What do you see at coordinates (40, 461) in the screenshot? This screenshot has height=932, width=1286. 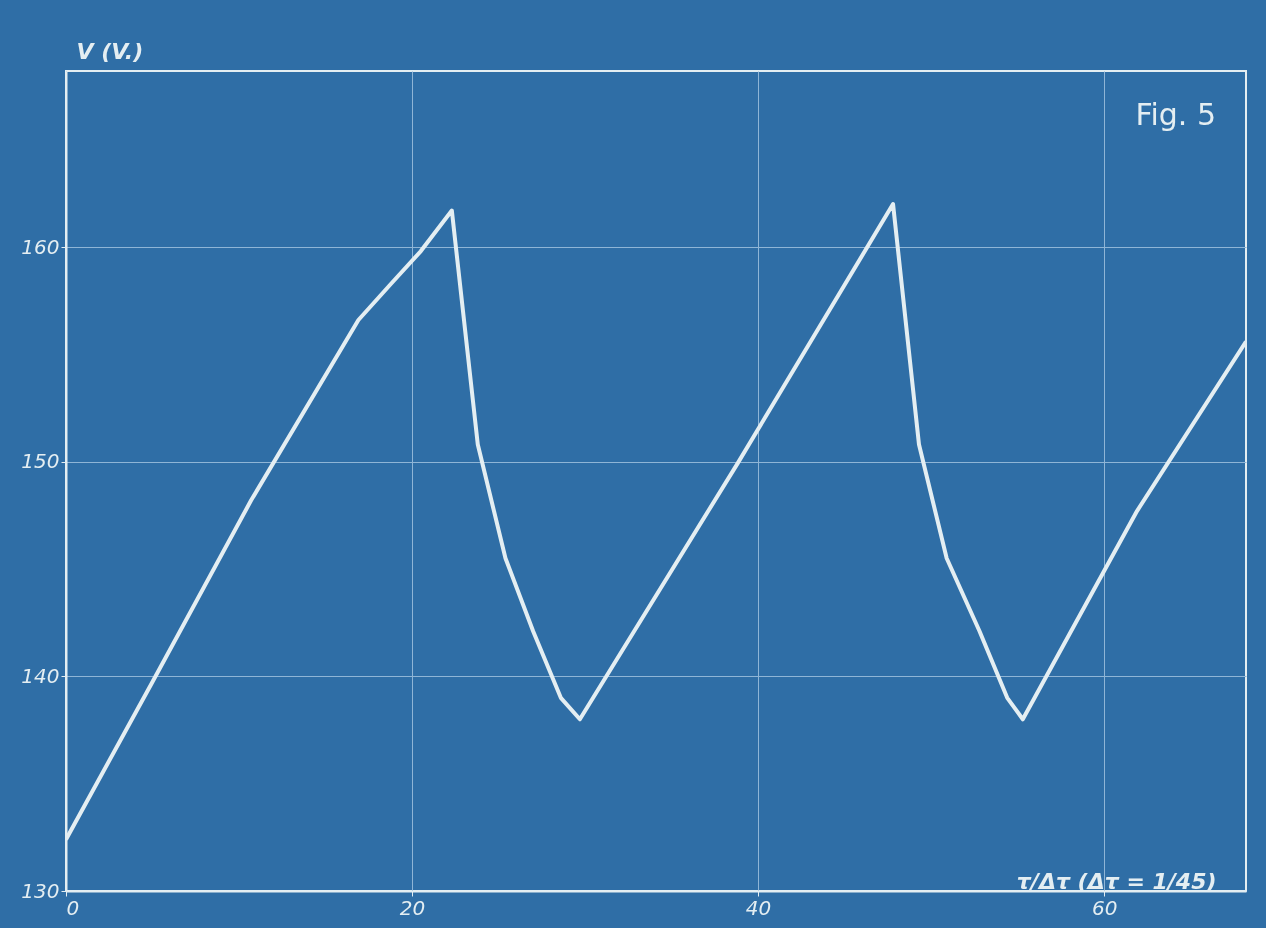 I see `y-tick-label: 150` at bounding box center [40, 461].